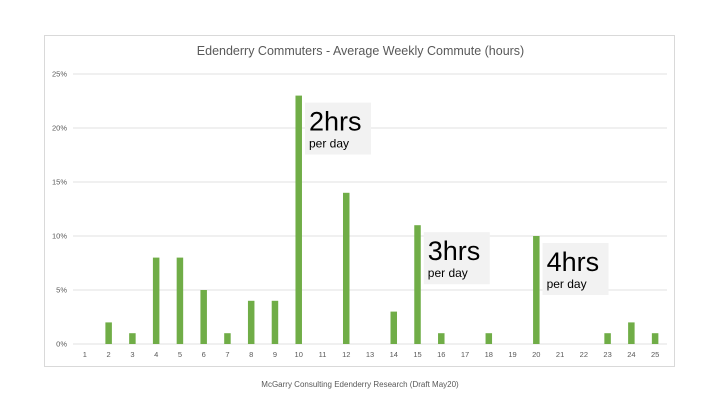 Image resolution: width=720 pixels, height=405 pixels. What do you see at coordinates (323, 354) in the screenshot?
I see `x-tick-label: 11` at bounding box center [323, 354].